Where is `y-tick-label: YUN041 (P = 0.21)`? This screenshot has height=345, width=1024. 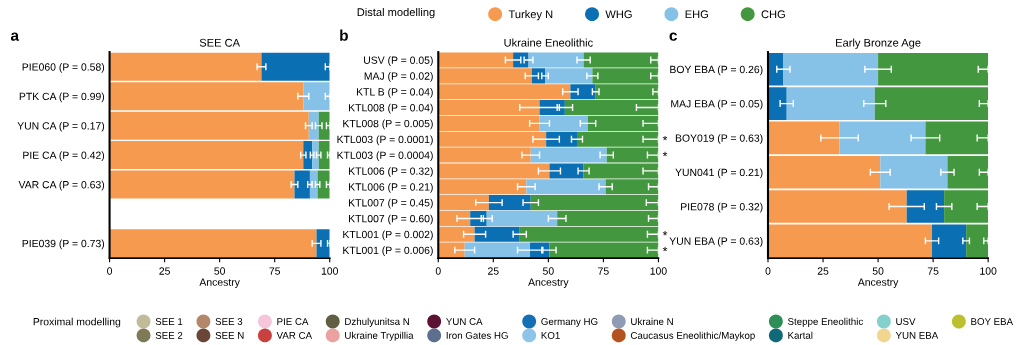
y-tick-label: YUN041 (P = 0.21) is located at coordinates (719, 173).